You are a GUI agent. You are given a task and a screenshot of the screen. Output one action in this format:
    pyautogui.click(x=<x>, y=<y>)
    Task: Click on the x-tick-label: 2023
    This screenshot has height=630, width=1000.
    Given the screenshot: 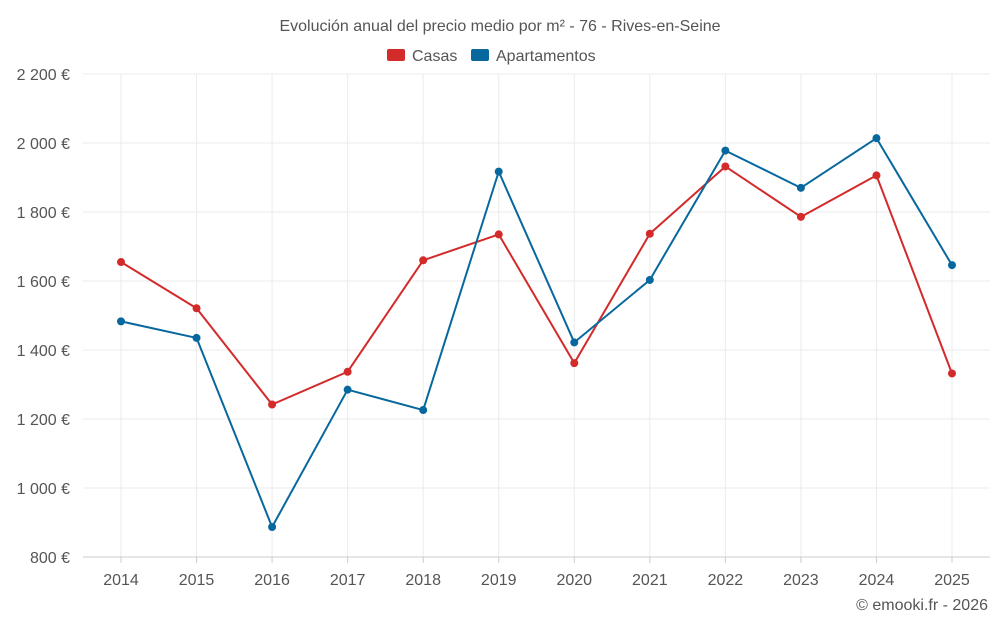 What is the action you would take?
    pyautogui.click(x=801, y=580)
    